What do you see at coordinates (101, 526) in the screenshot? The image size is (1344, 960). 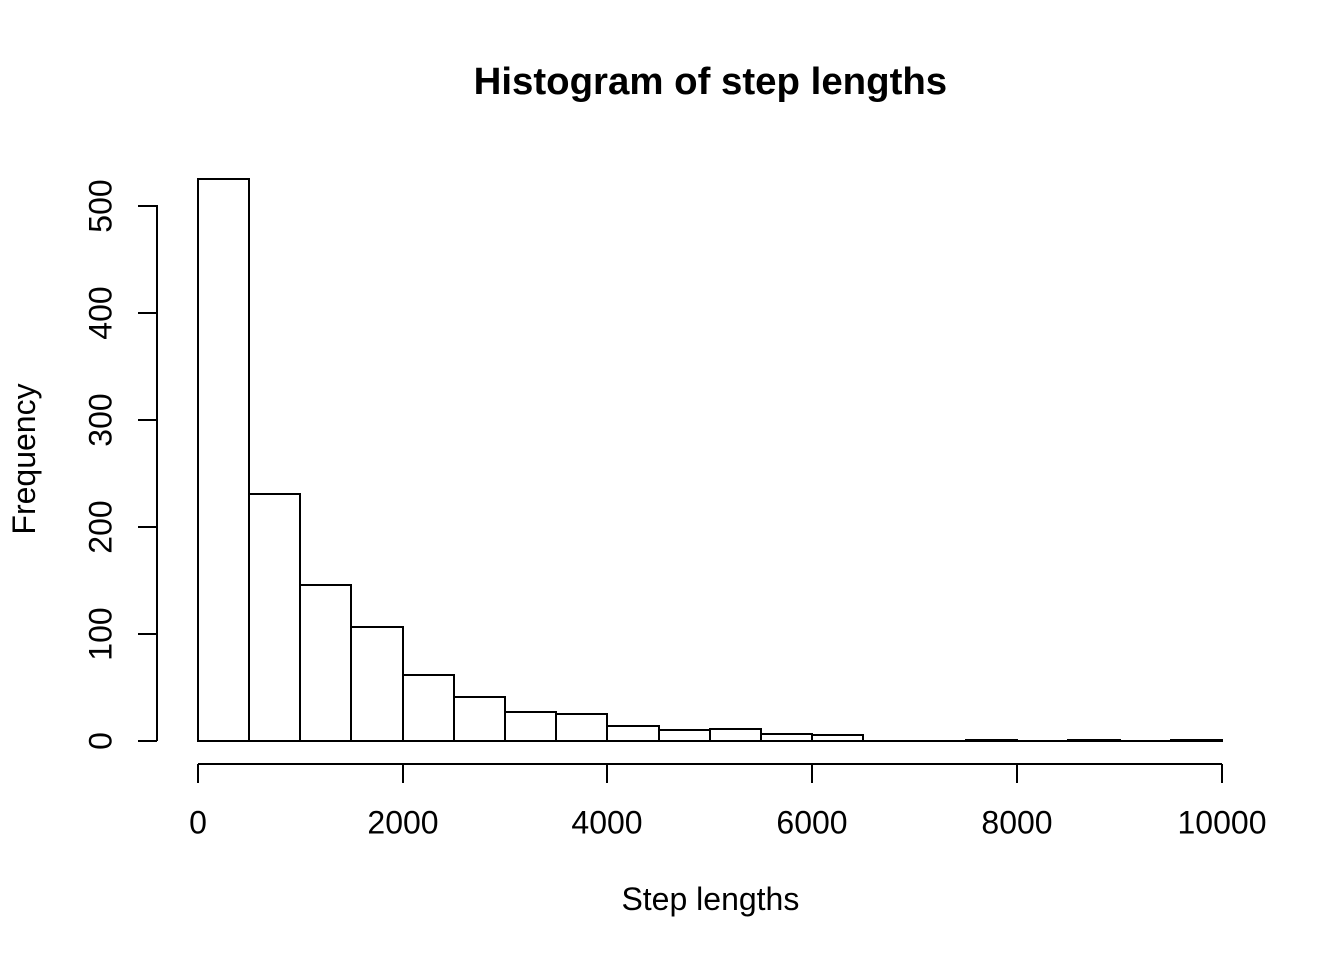 I see `svg-text: 200` at bounding box center [101, 526].